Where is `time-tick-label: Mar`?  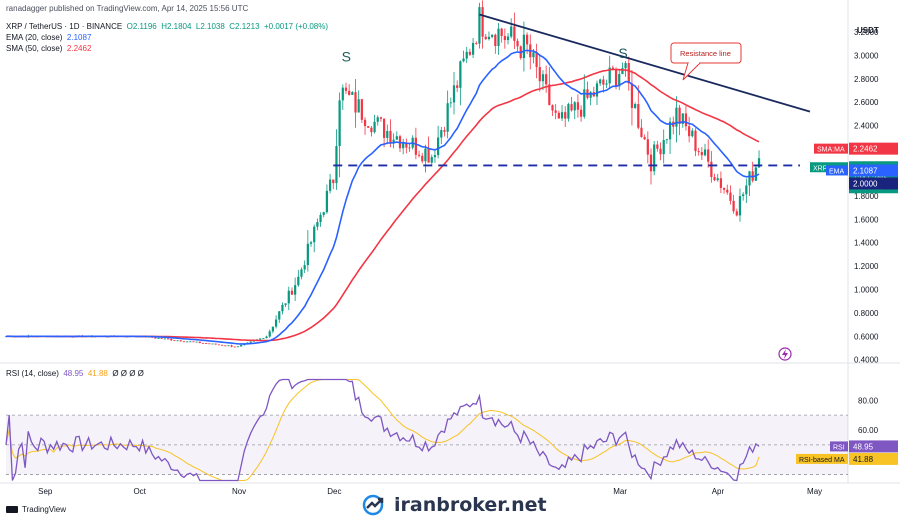 time-tick-label: Mar is located at coordinates (620, 491).